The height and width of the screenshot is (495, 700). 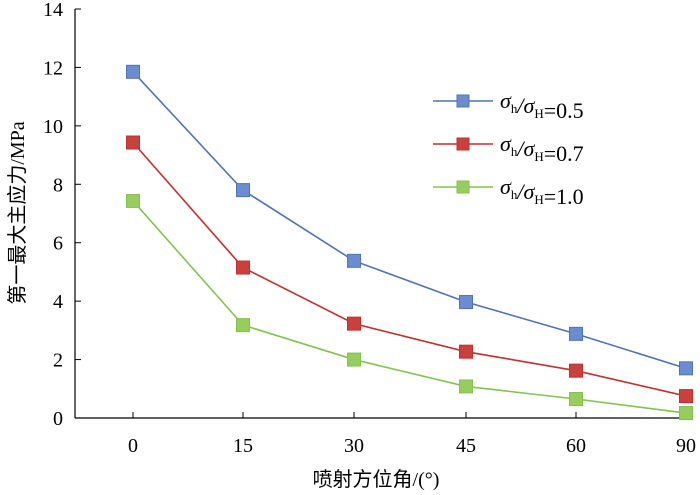 I want to click on y-tick-label: 12, so click(x=53, y=68).